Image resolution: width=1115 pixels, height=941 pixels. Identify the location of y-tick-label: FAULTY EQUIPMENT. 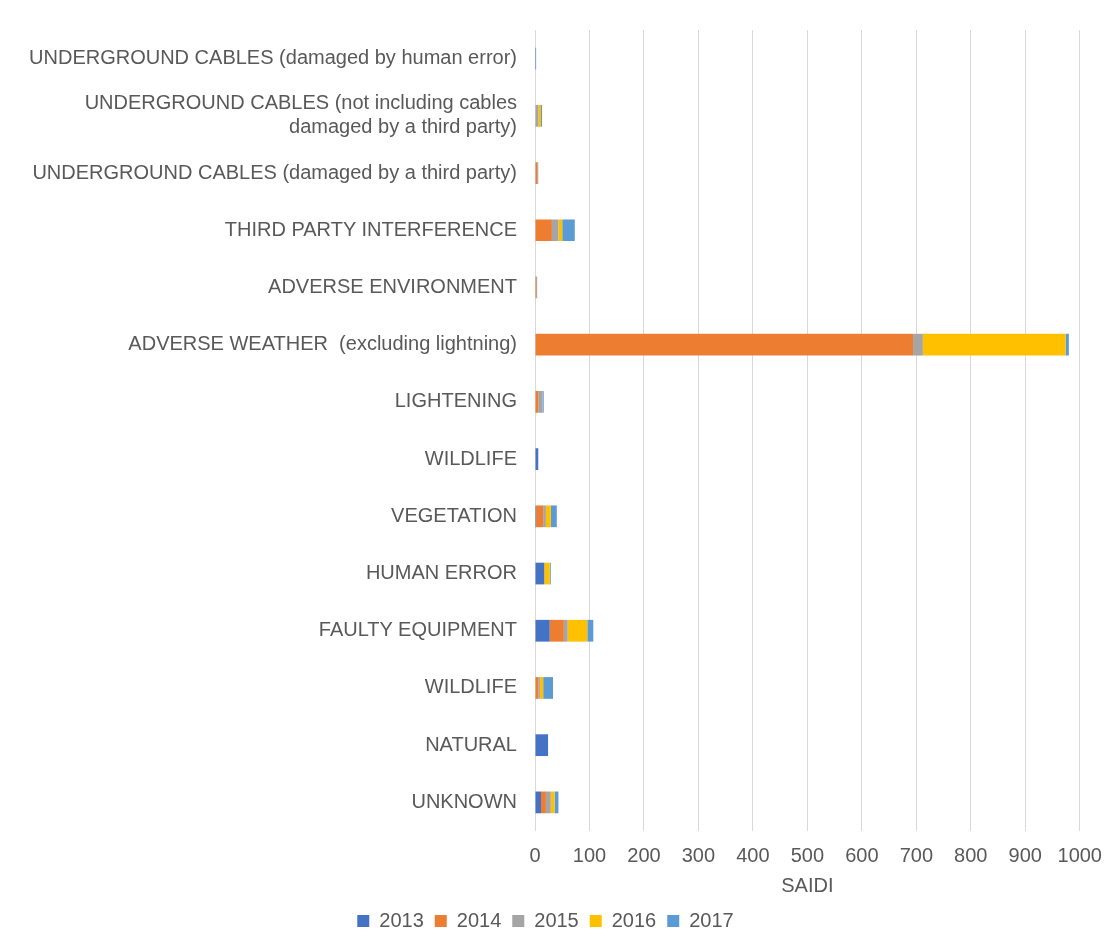
(417, 629).